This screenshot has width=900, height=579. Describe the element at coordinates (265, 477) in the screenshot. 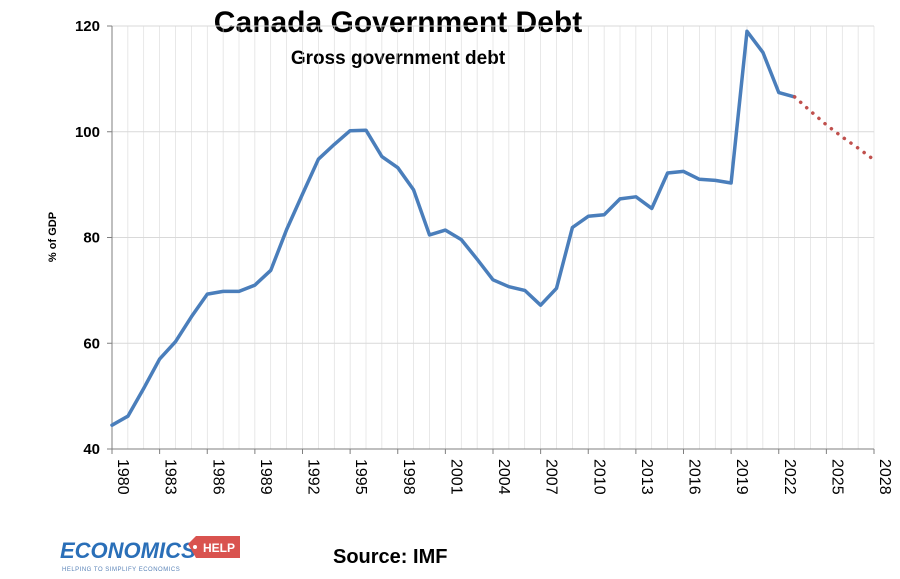

I see `x-tick-label: 1989` at that location.